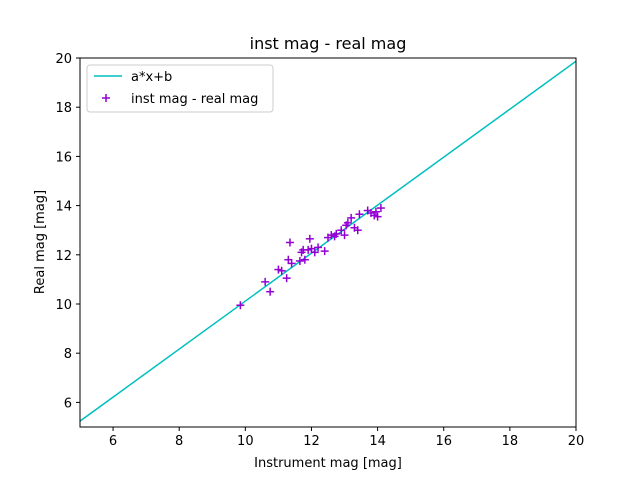 The height and width of the screenshot is (480, 640). Describe the element at coordinates (113, 441) in the screenshot. I see `x-tick-label: 6` at that location.